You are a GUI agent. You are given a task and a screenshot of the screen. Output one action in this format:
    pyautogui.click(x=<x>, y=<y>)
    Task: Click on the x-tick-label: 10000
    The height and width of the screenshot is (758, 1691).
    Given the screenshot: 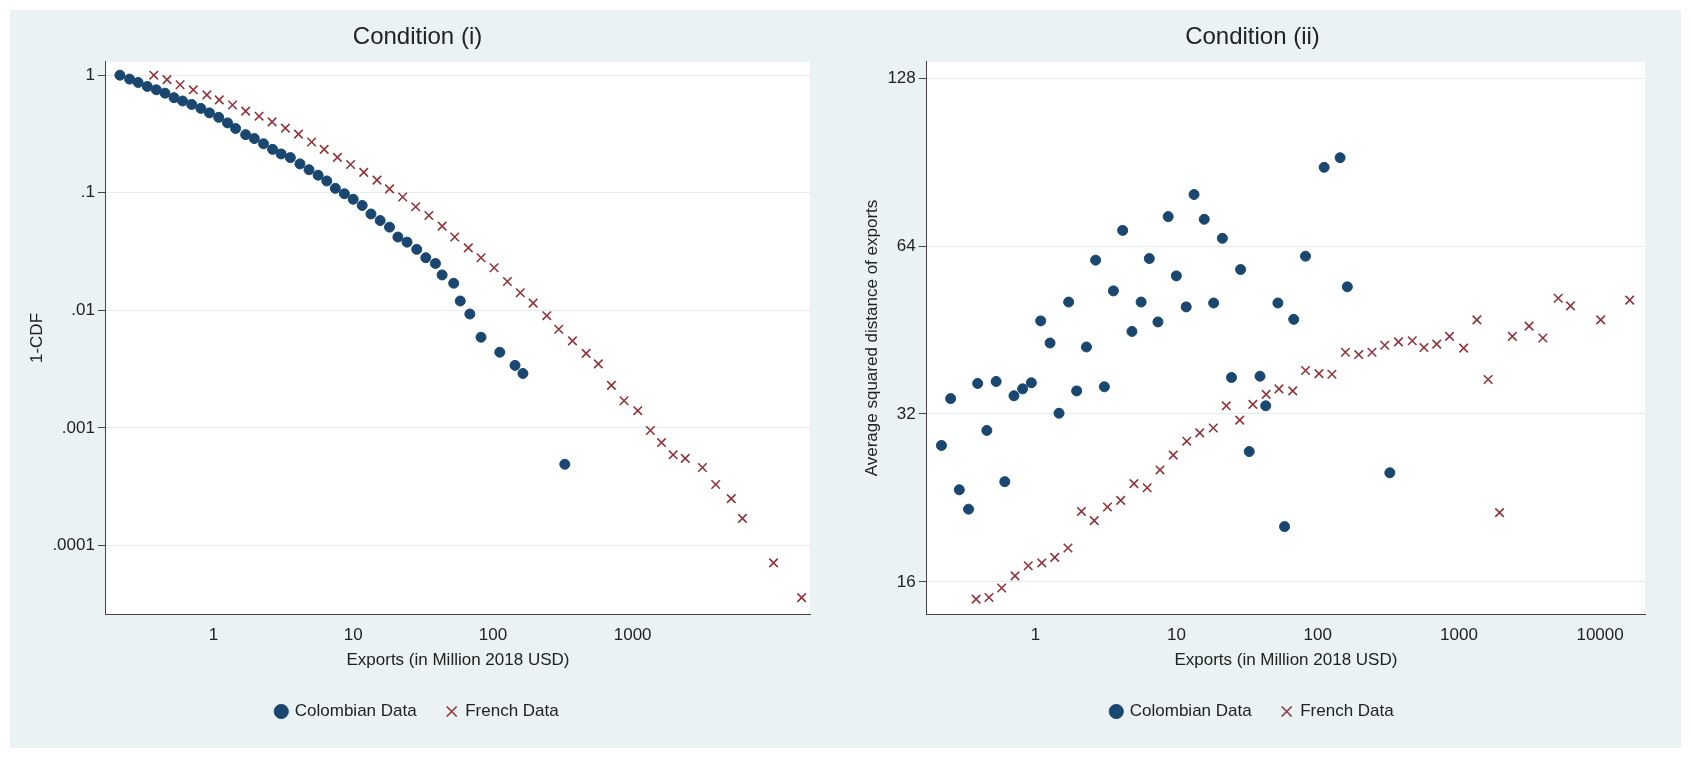 What is the action you would take?
    pyautogui.click(x=1600, y=635)
    